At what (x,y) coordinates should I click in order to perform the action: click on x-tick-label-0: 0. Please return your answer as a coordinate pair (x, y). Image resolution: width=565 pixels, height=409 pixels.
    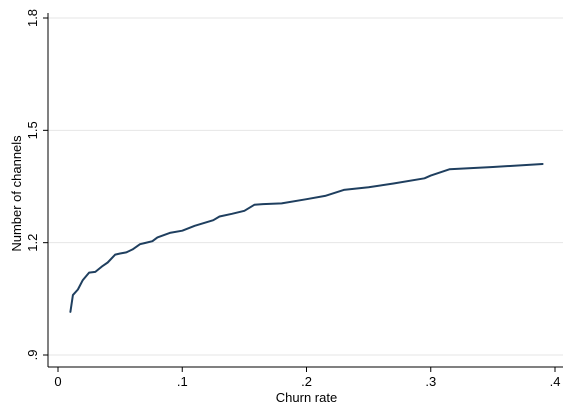
    Looking at the image, I should click on (57, 381).